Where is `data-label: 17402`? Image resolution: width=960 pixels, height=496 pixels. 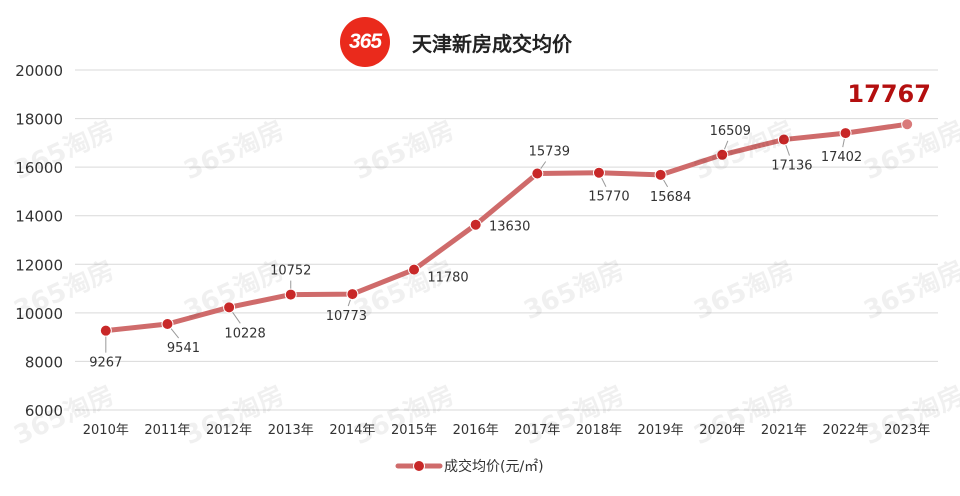
data-label: 17402 is located at coordinates (841, 157).